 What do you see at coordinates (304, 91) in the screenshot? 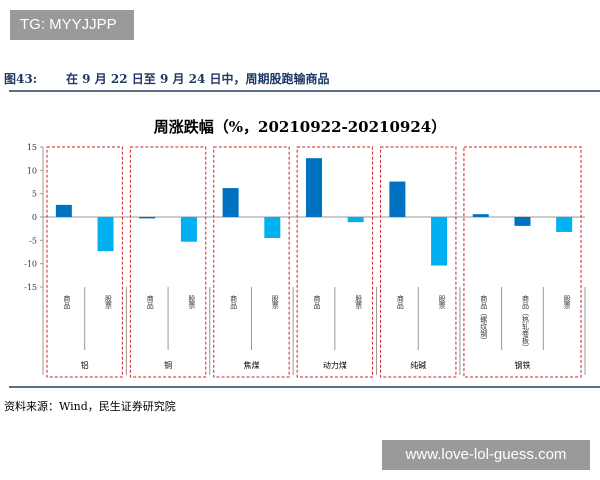
I see `divider-top` at bounding box center [304, 91].